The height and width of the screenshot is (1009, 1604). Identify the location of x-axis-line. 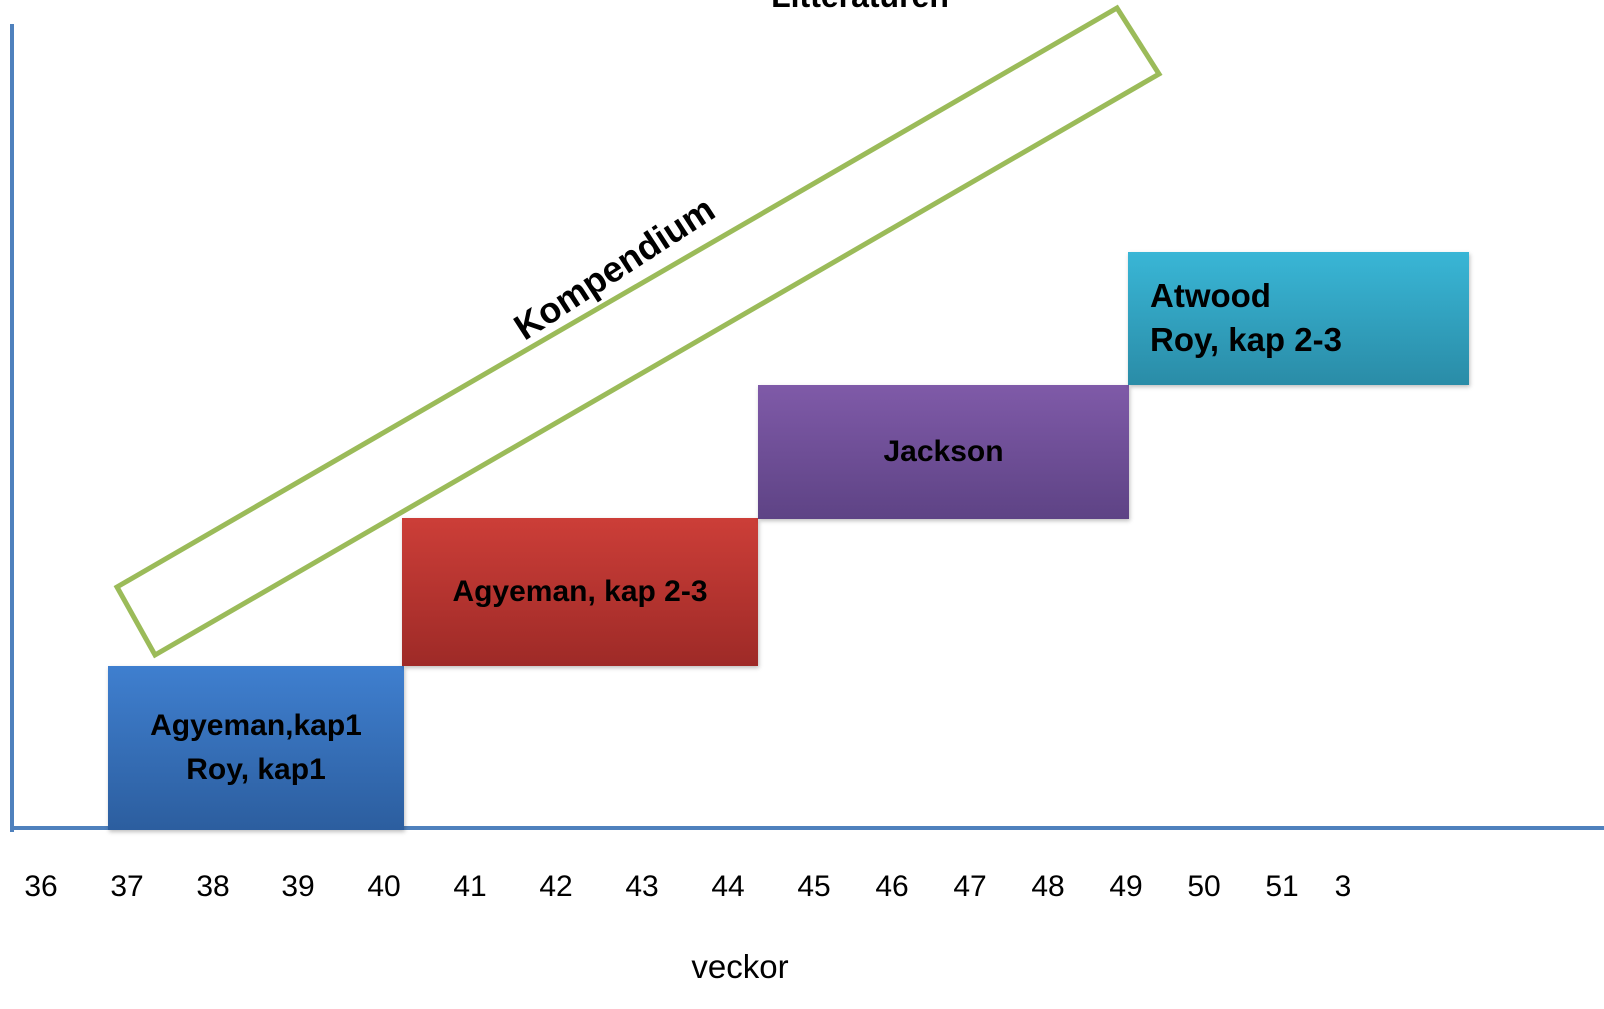
(809, 828).